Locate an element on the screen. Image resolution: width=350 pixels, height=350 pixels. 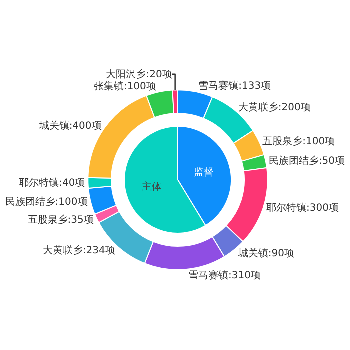
slice-label: 雪马赛镇:310项 is located at coordinates (224, 276).